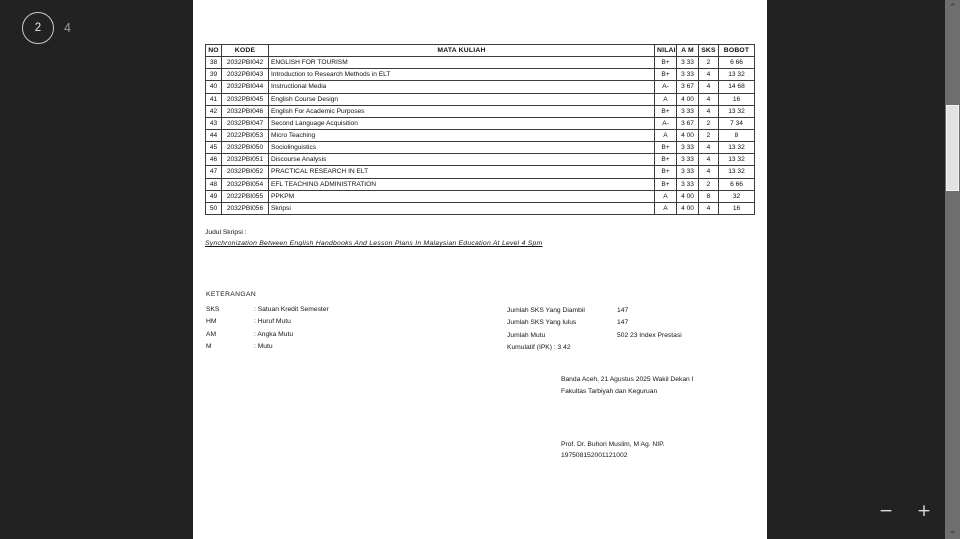  Describe the element at coordinates (213, 63) in the screenshot. I see `cell-no: 38` at that location.